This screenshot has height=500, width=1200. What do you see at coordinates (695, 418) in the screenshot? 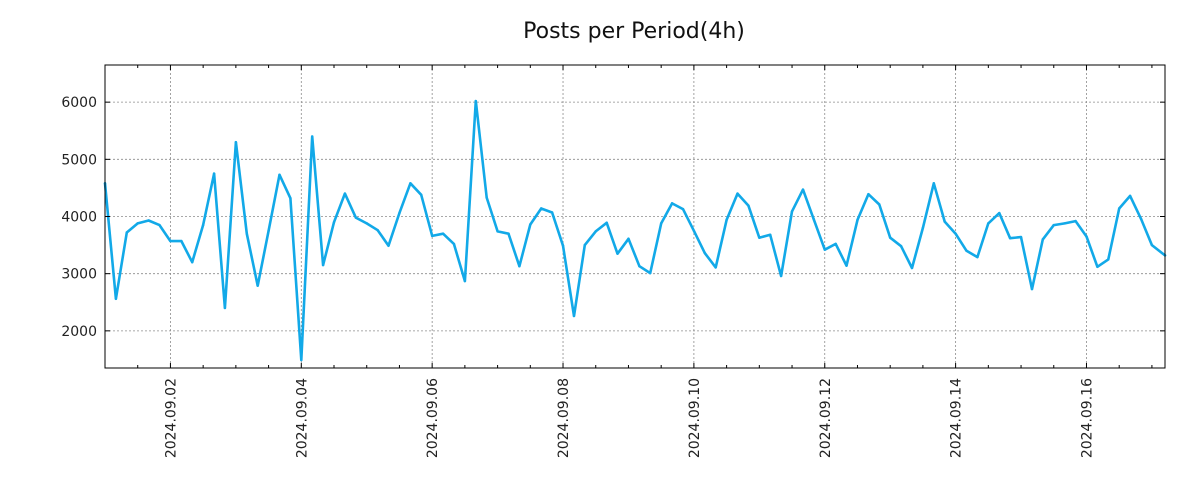
I see `x-tick-label: 2024.09.10` at bounding box center [695, 418].